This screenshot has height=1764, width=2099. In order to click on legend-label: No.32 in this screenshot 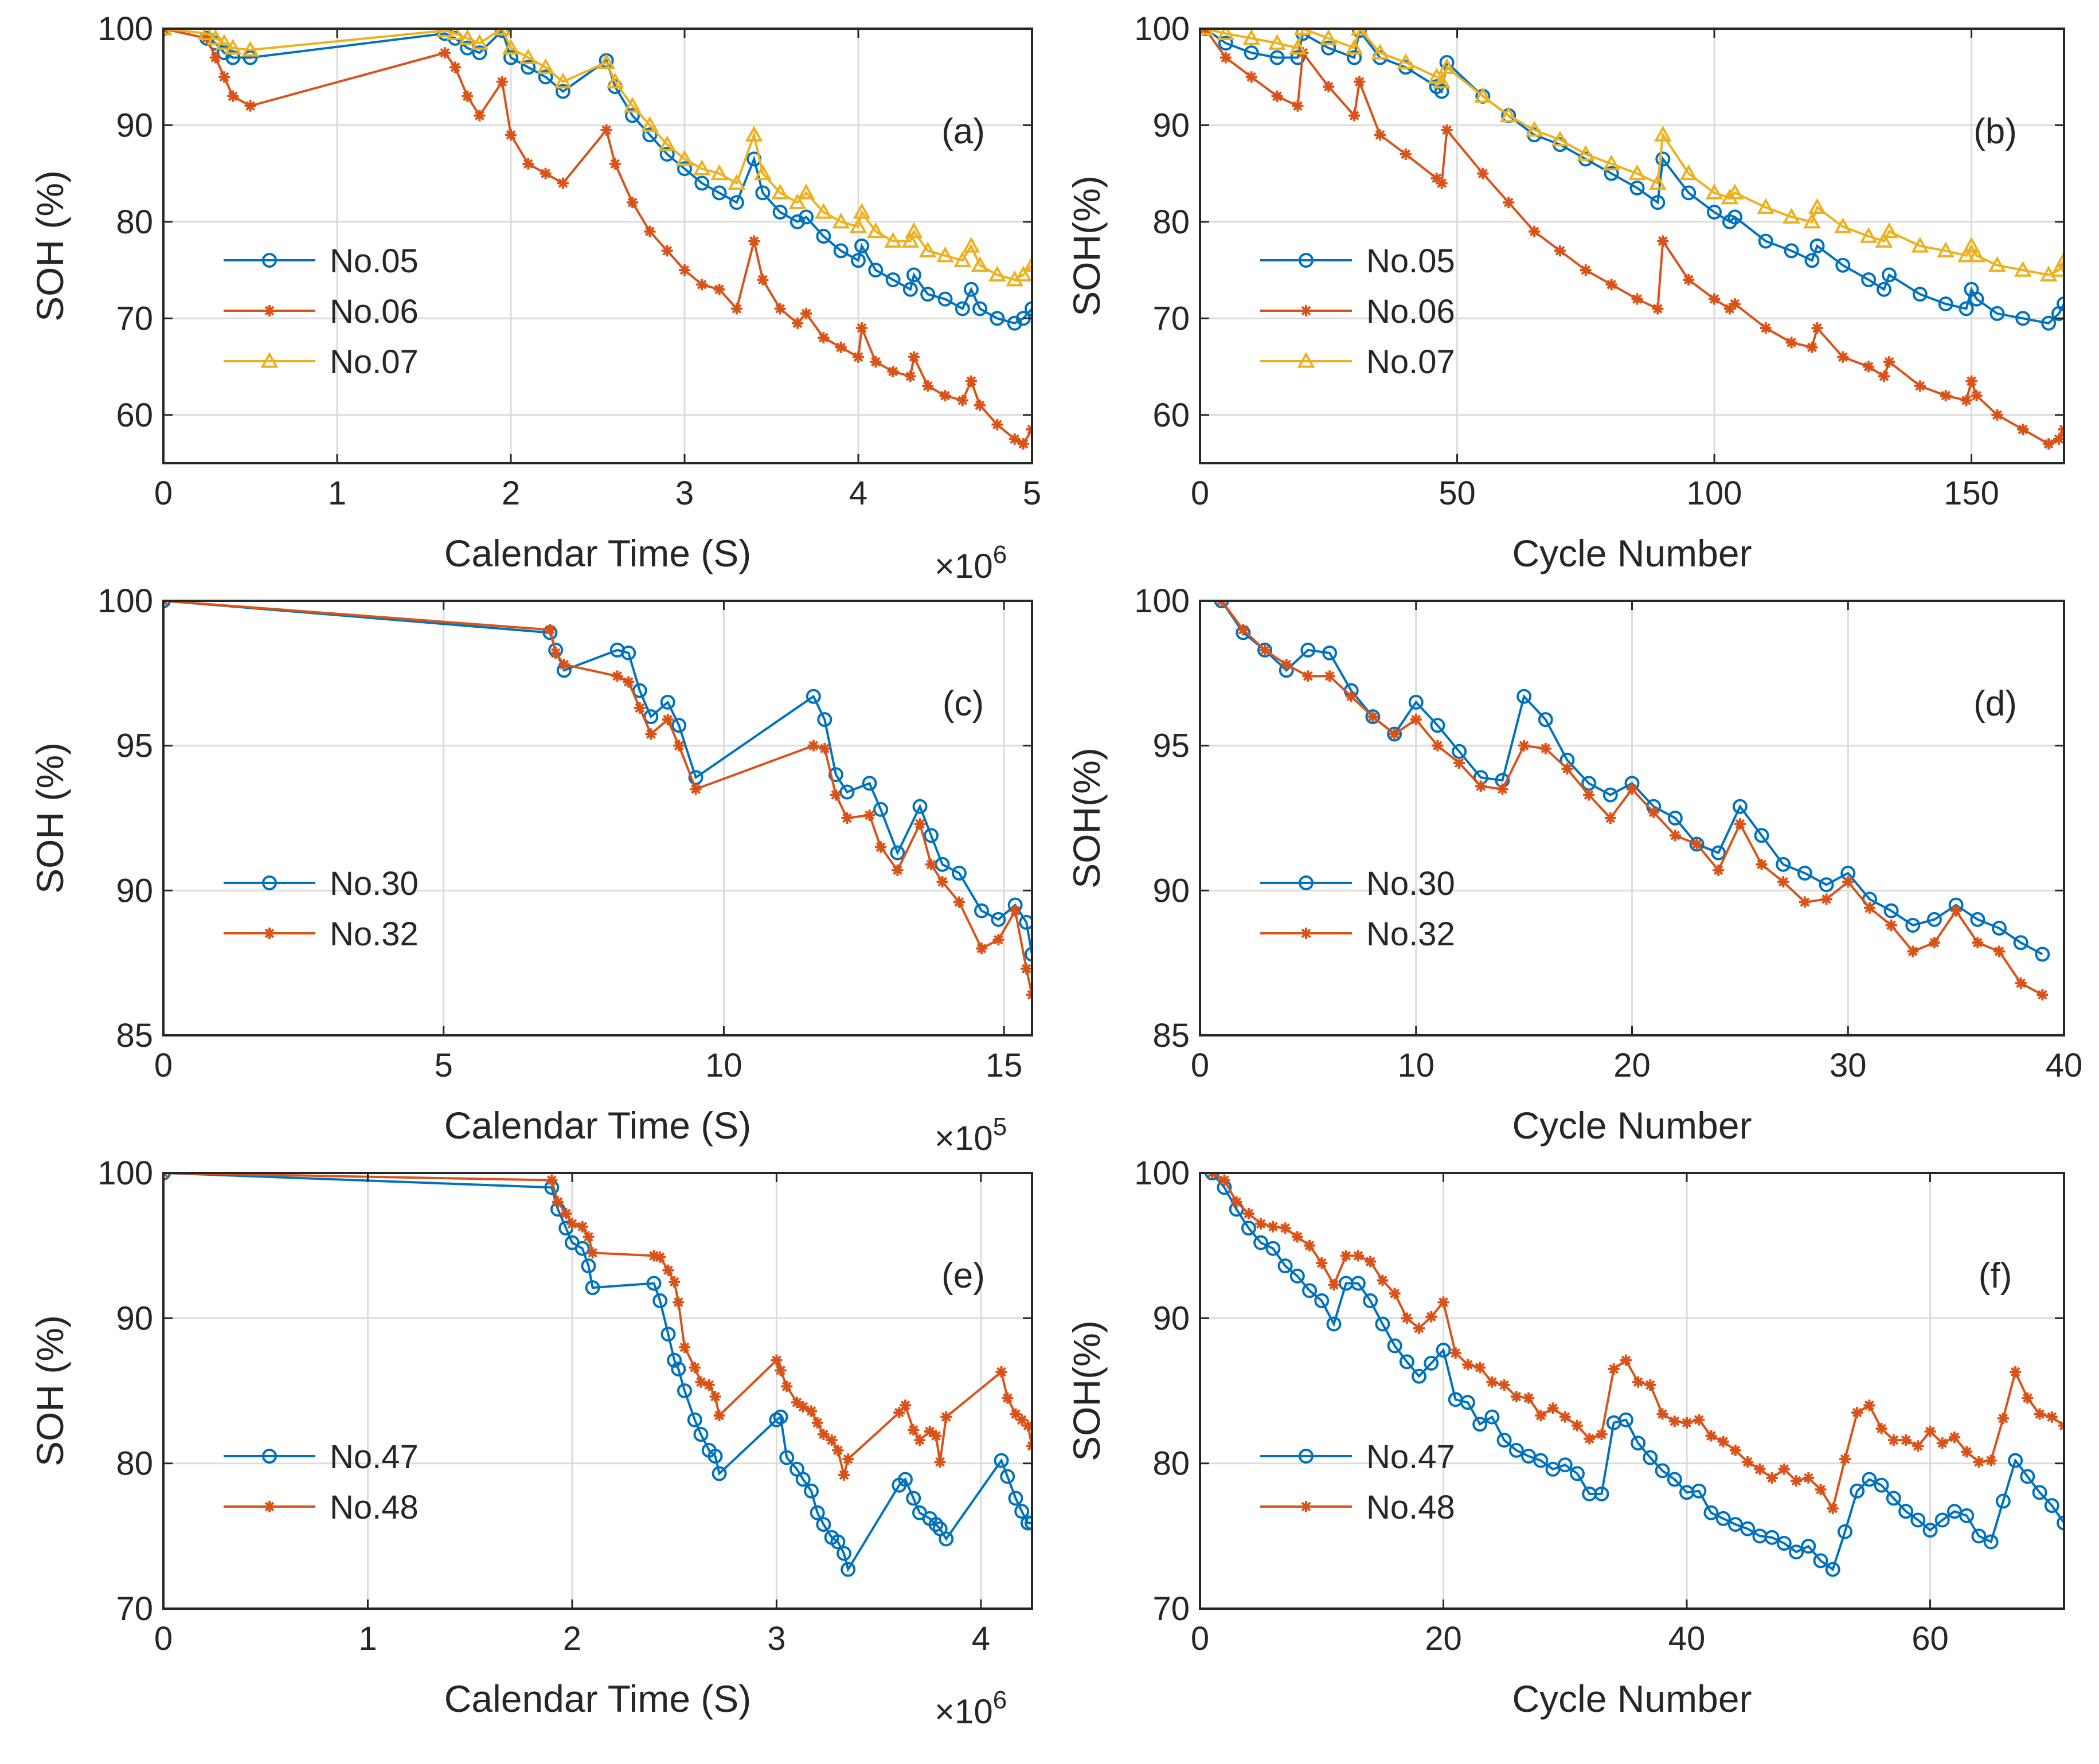, I will do `click(374, 935)`.